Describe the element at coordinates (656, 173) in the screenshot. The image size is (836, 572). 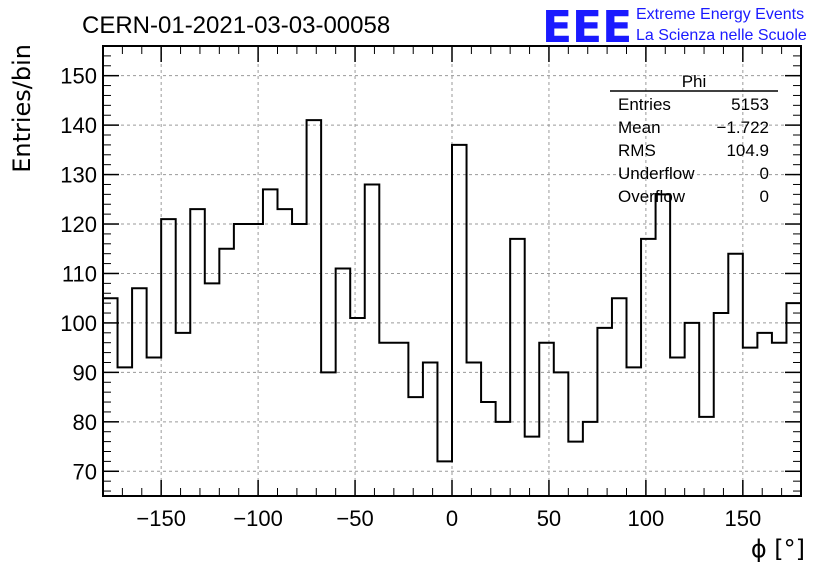
I see `stats-row-label: Underflow` at that location.